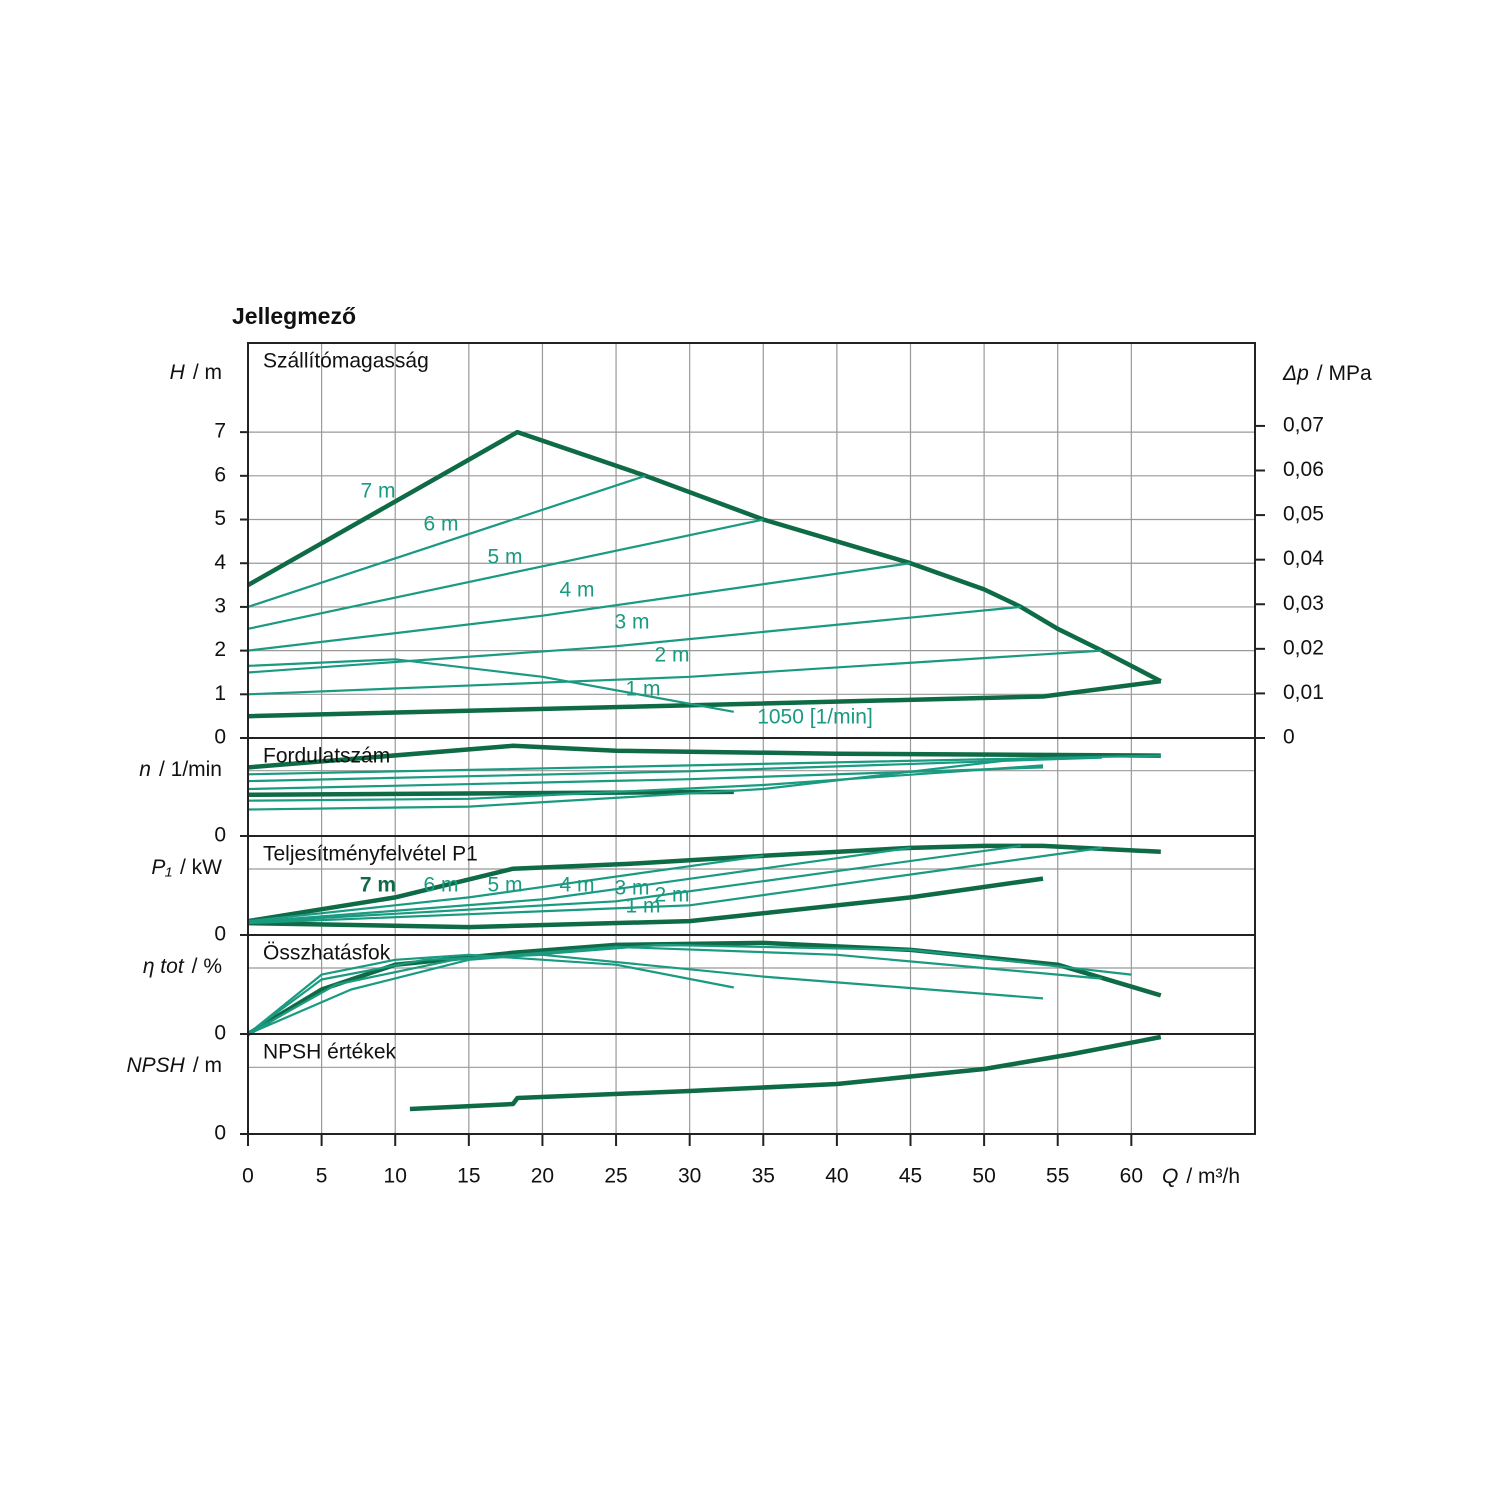  I want to click on y-axis-label: H / m, so click(196, 372).